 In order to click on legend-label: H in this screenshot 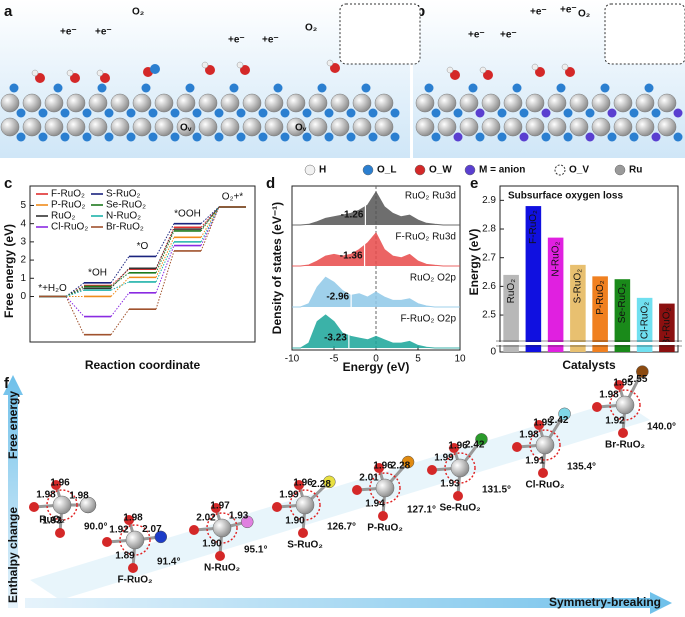, I will do `click(322, 170)`.